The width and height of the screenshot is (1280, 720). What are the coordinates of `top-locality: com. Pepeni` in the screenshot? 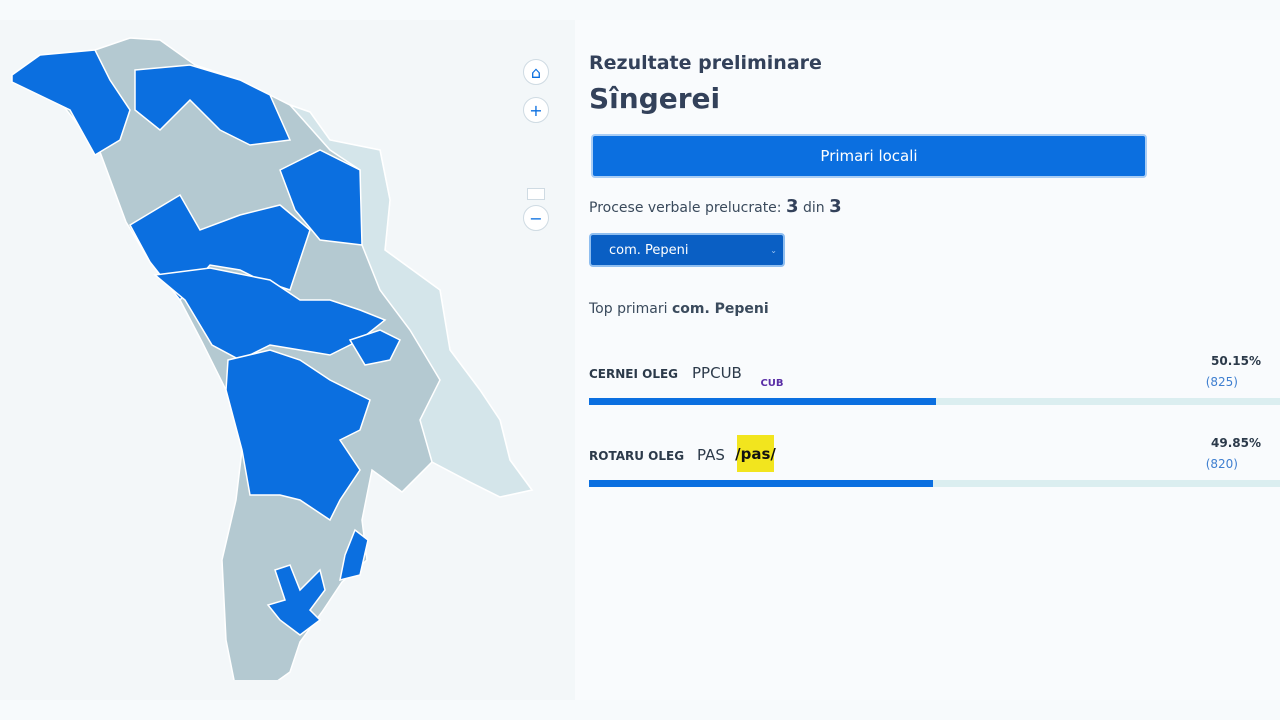 It's located at (720, 309).